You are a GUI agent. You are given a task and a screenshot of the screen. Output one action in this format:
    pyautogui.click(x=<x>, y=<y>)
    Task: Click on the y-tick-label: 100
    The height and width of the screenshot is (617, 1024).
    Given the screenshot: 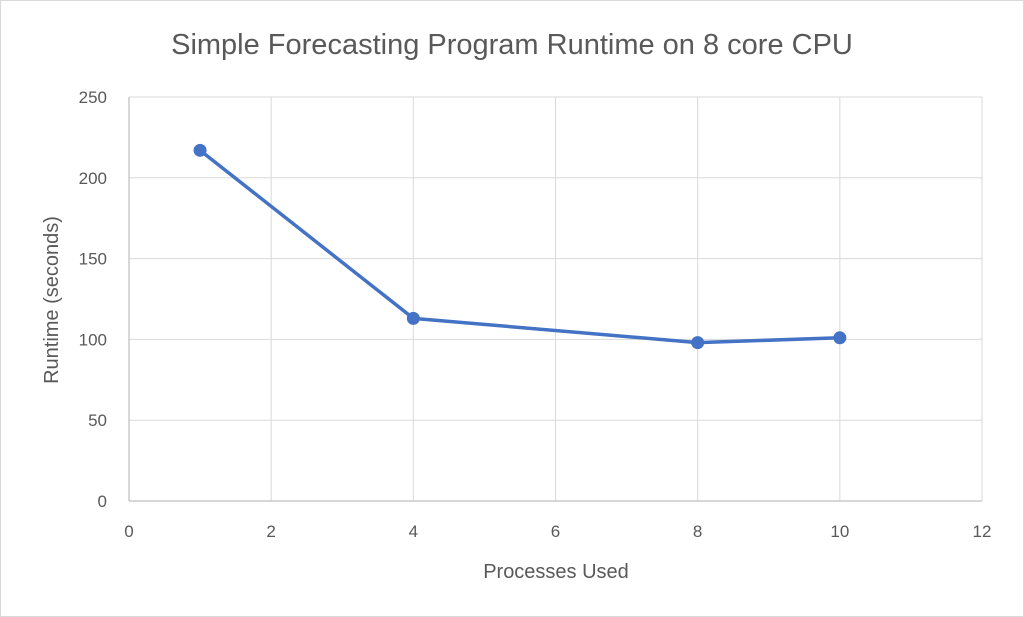 What is the action you would take?
    pyautogui.click(x=93, y=339)
    